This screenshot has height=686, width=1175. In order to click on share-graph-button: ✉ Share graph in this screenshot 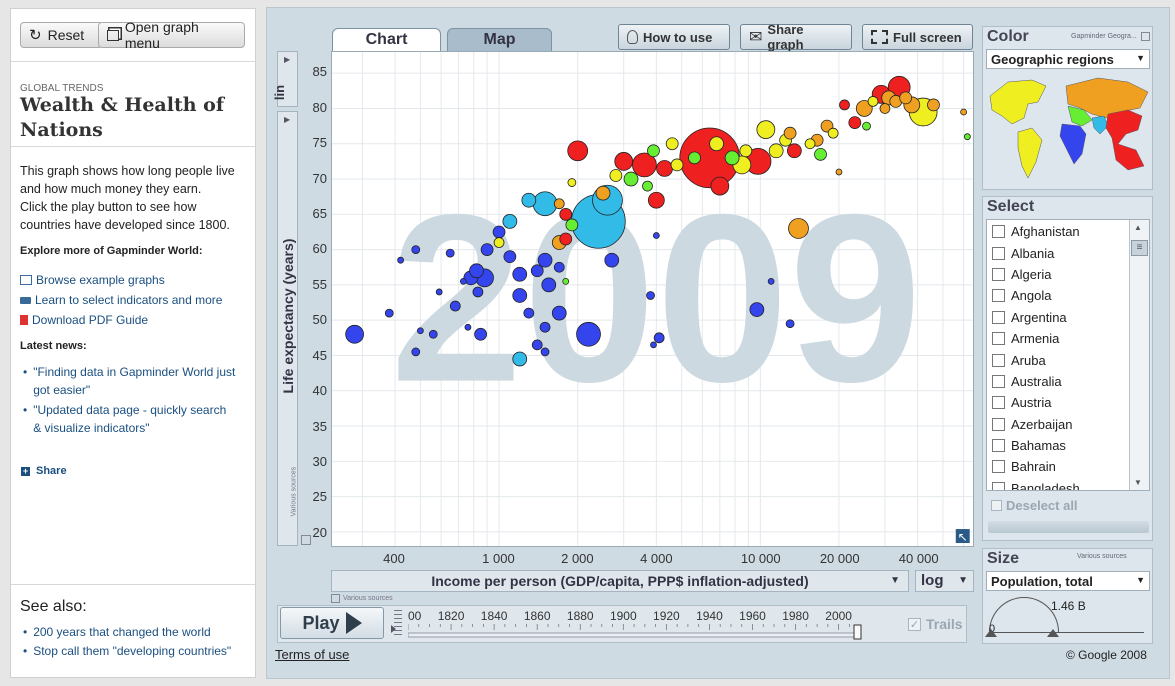, I will do `click(796, 37)`.